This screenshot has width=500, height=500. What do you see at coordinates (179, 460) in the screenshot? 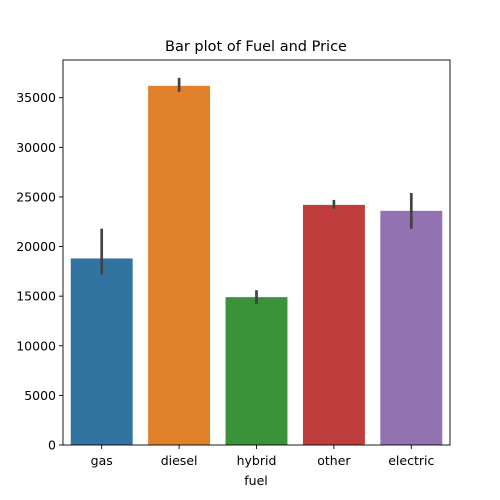
I see `x-tick-label-diesel: diesel` at bounding box center [179, 460].